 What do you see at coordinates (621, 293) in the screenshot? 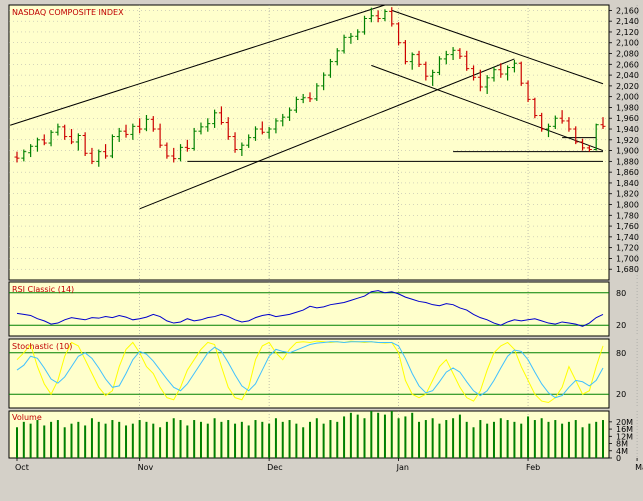
I see `rsi-tick-label: 80` at bounding box center [621, 293].